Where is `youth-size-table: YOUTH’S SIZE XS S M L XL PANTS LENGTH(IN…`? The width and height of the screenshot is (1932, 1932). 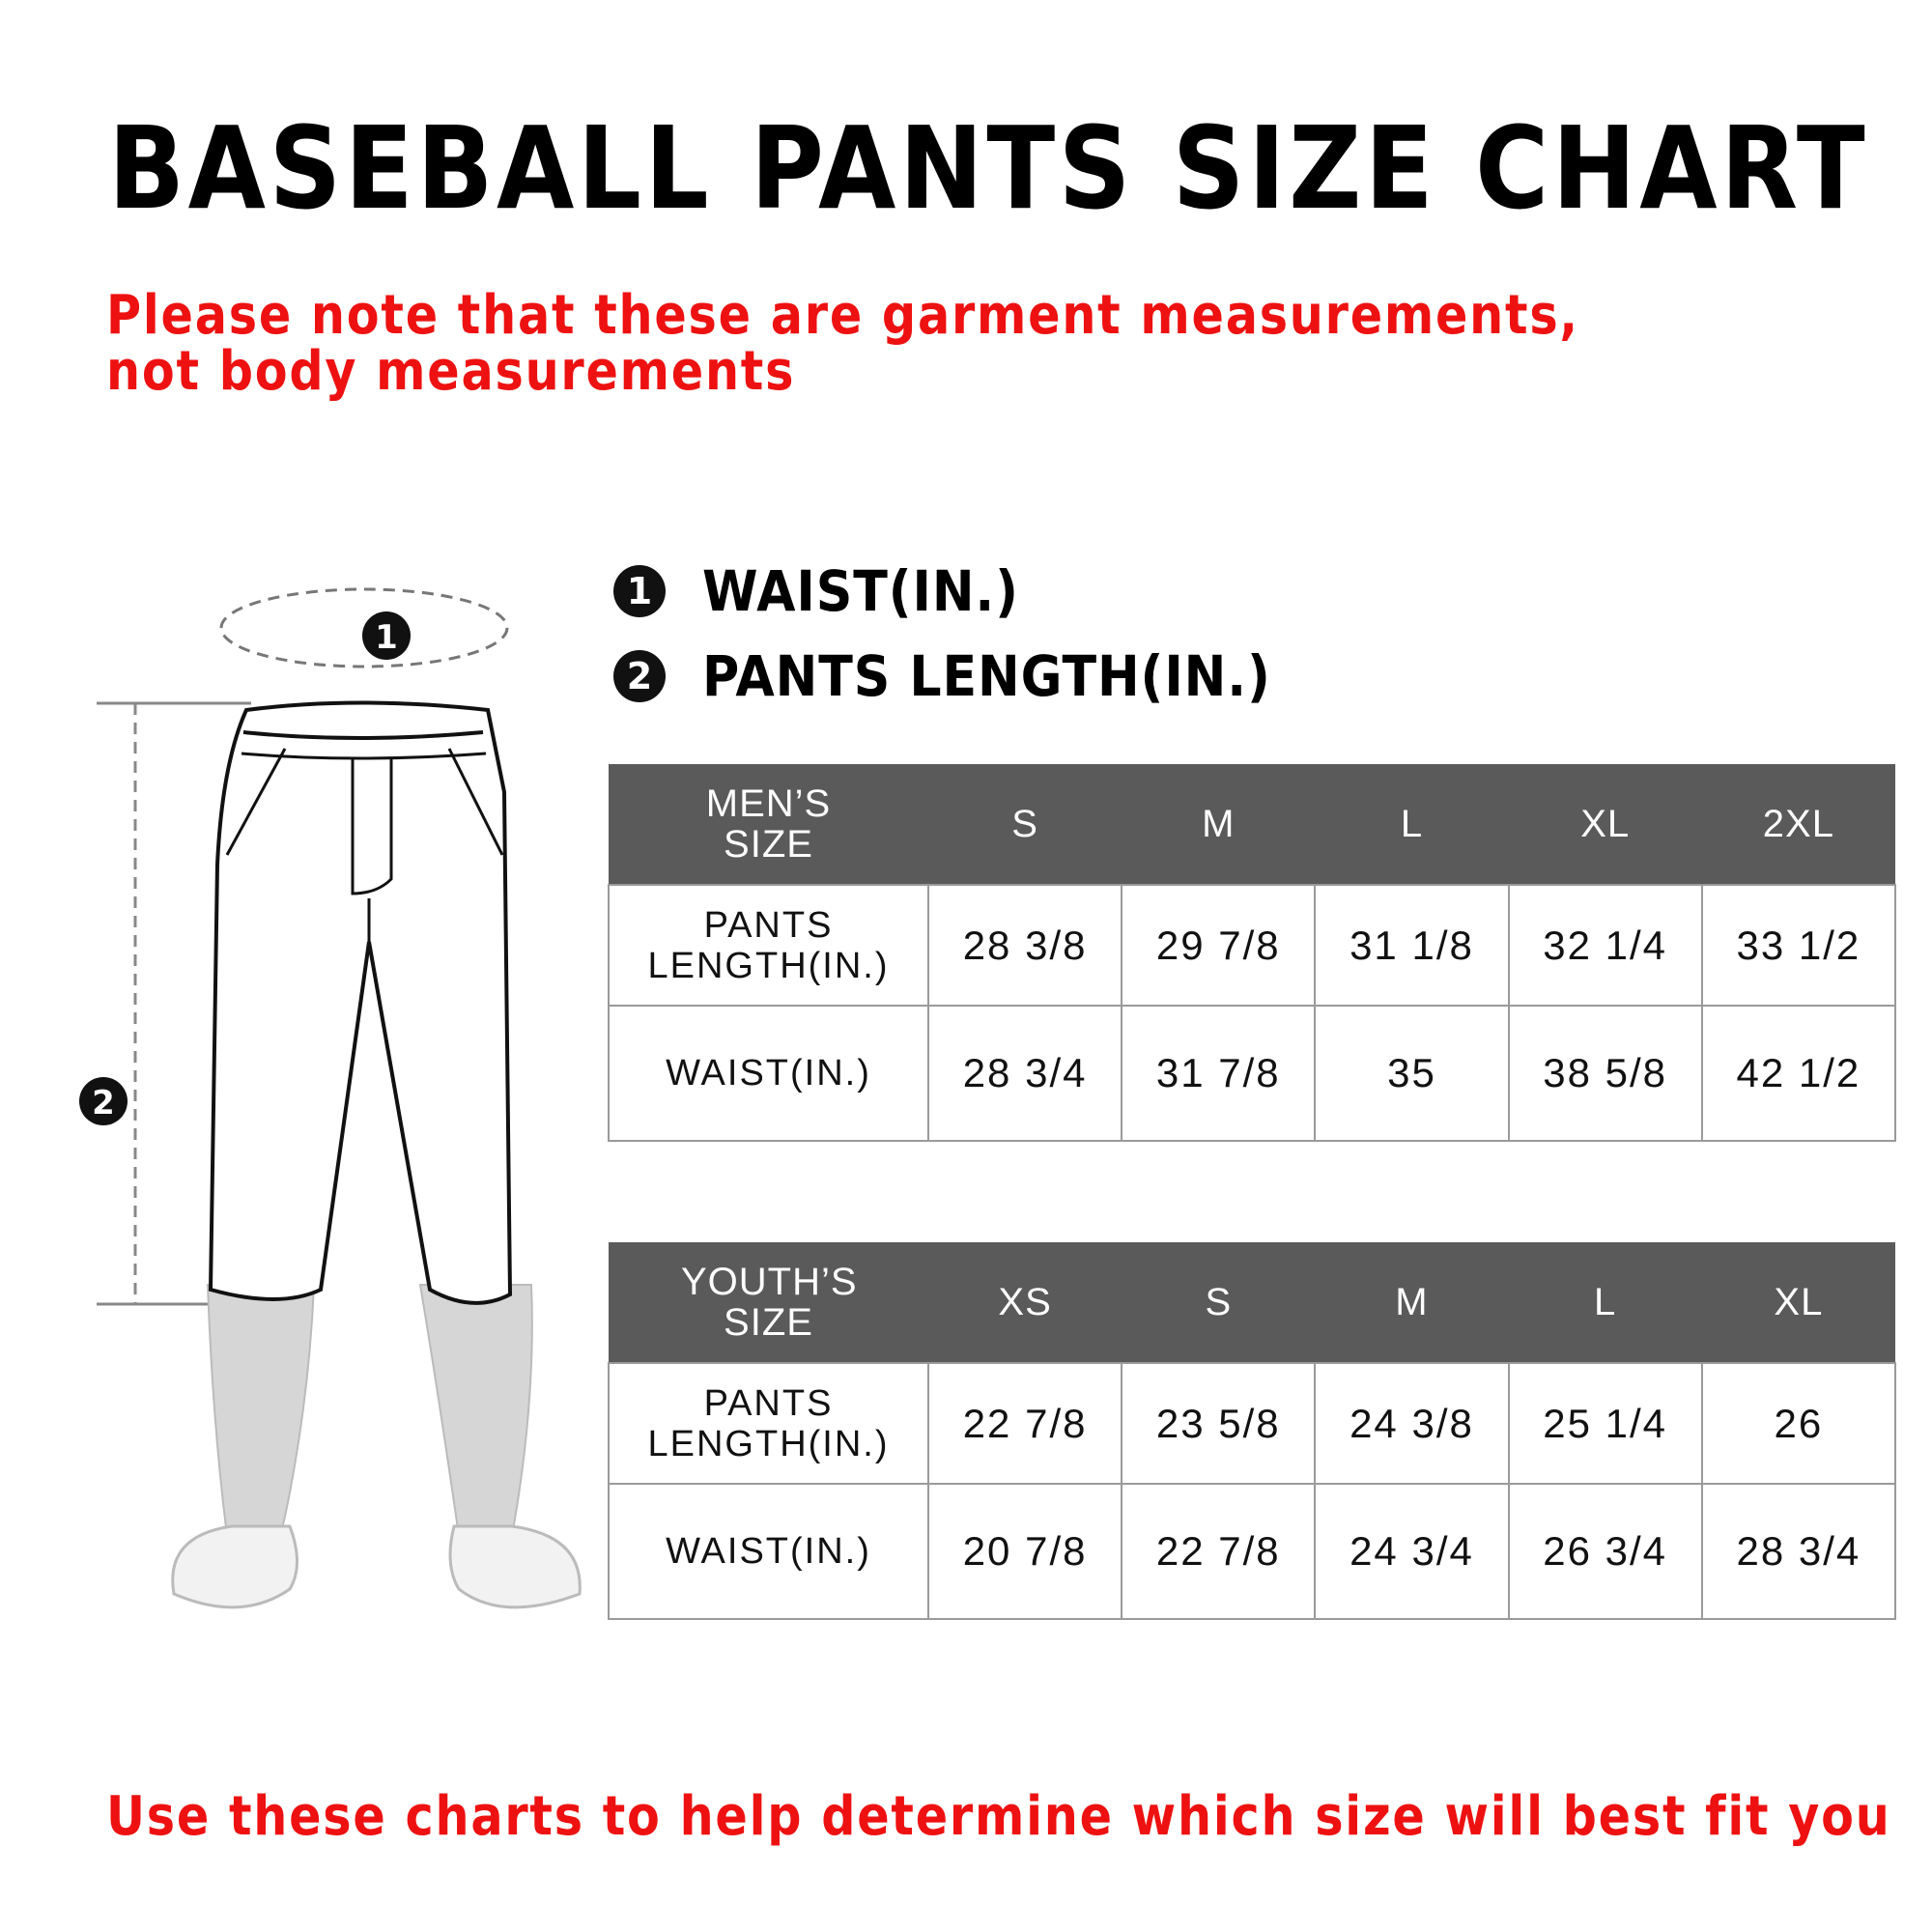
youth-size-table: YOUTH’S SIZE XS S M L XL PANTS LENGTH(IN… is located at coordinates (1252, 1431).